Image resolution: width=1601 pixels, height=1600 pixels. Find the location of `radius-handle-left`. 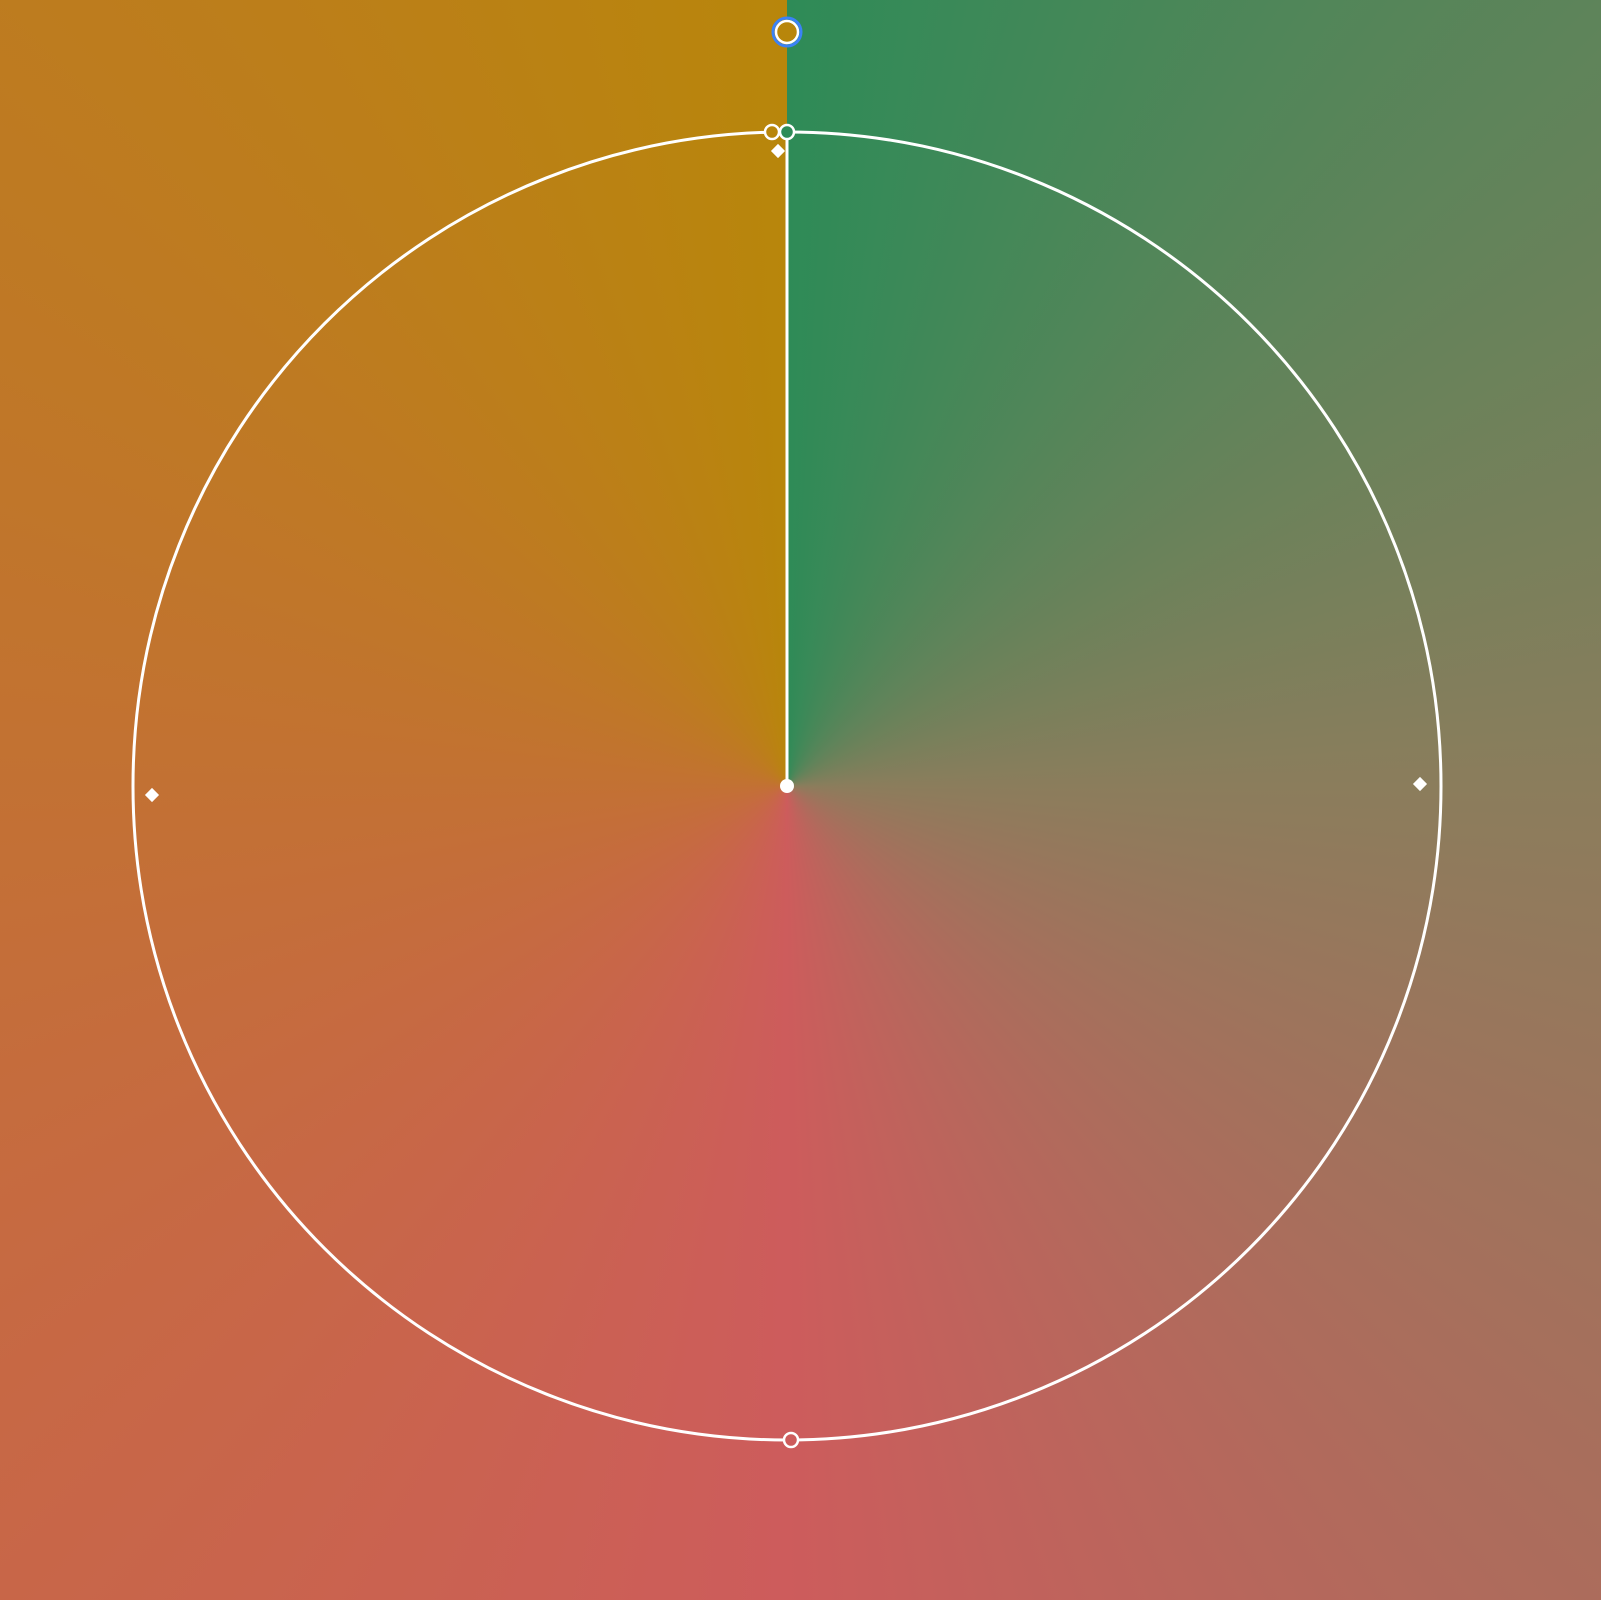

radius-handle-left is located at coordinates (152, 795).